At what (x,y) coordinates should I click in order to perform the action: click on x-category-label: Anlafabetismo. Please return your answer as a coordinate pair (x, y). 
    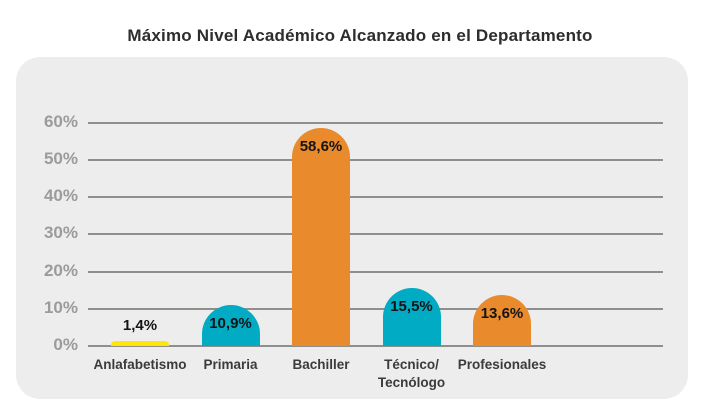
    Looking at the image, I should click on (140, 364).